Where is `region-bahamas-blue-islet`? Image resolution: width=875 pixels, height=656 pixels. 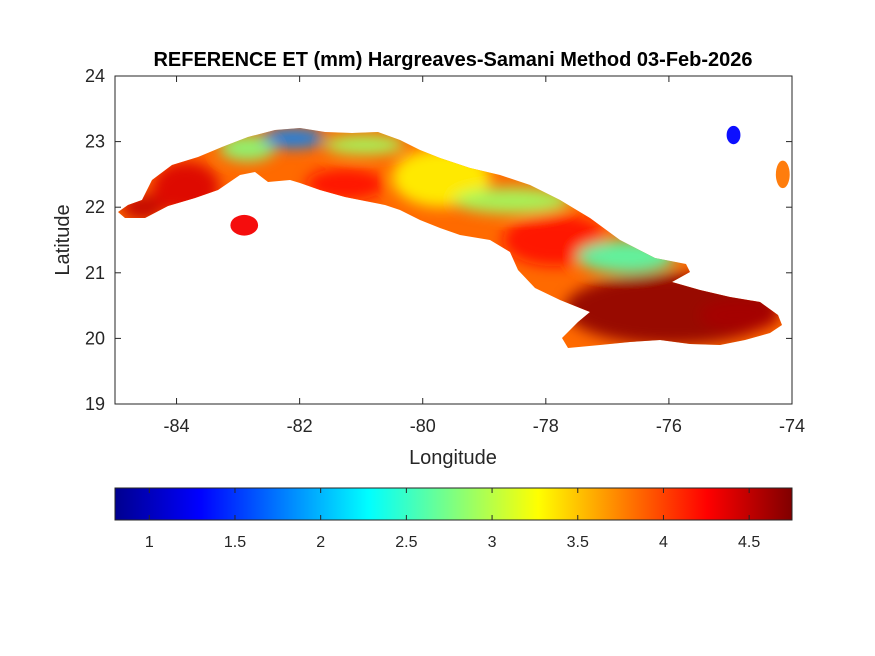 region-bahamas-blue-islet is located at coordinates (733, 135).